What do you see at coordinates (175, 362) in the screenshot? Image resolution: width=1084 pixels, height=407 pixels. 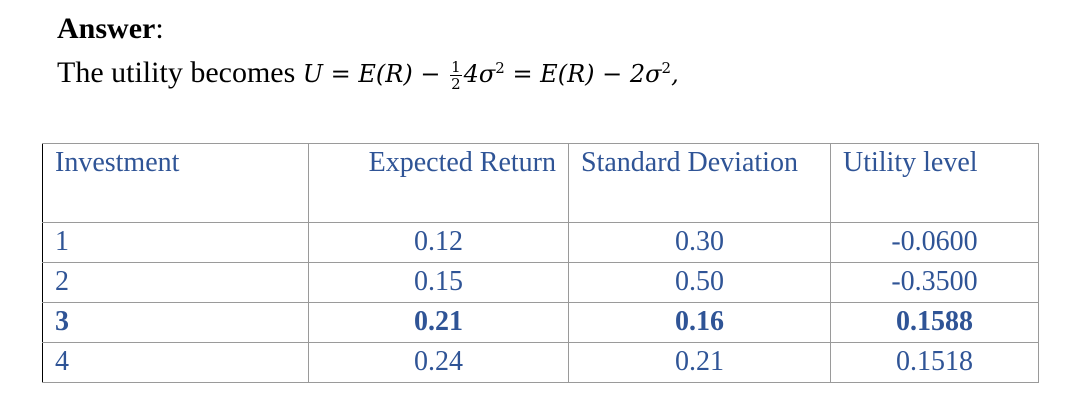 I see `table-cell: 4` at bounding box center [175, 362].